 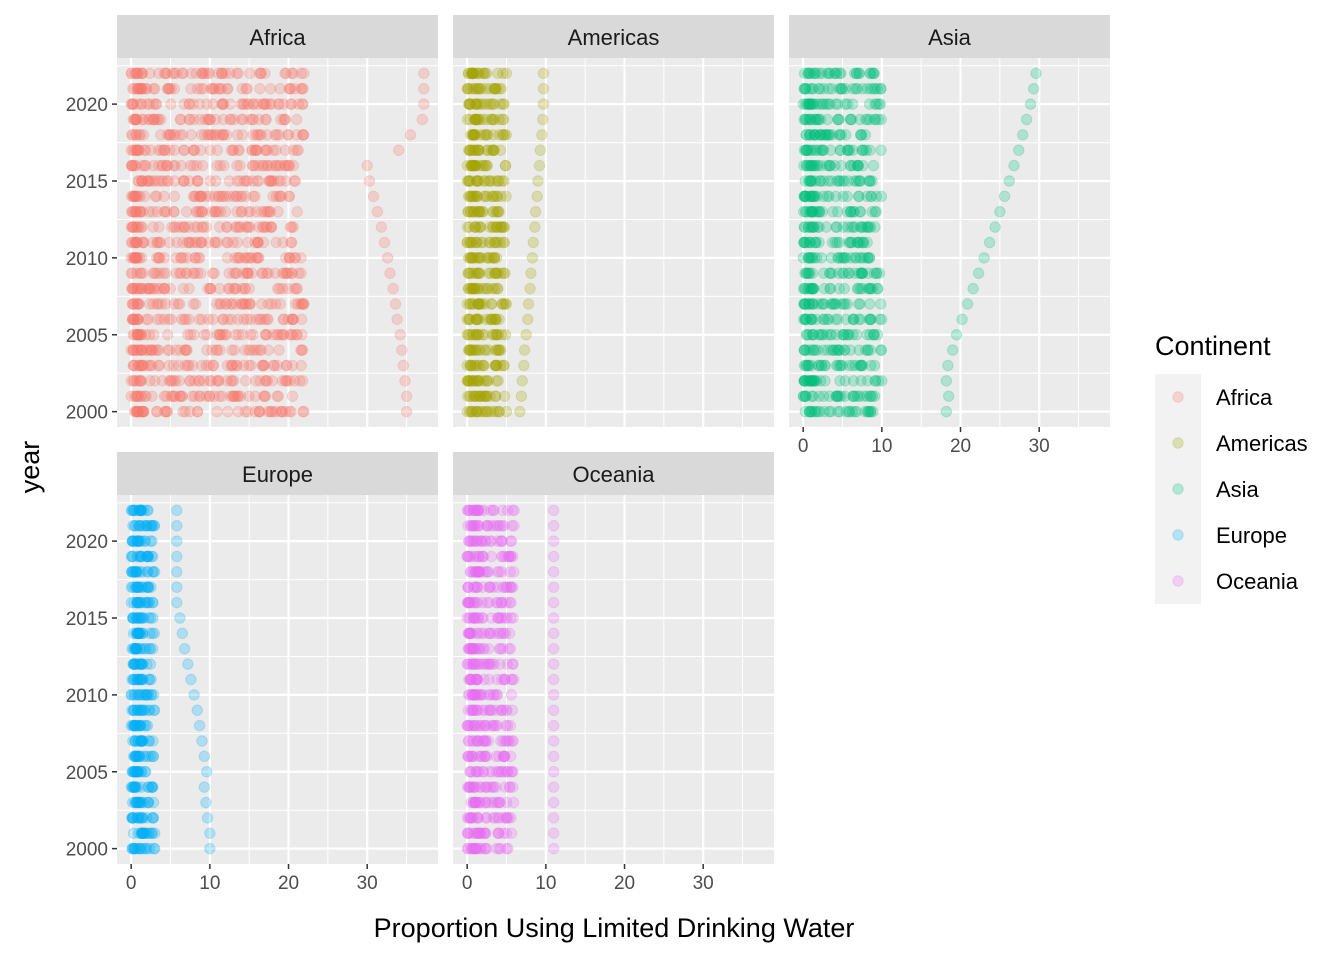 What do you see at coordinates (1039, 446) in the screenshot?
I see `x-tick-label: 30` at bounding box center [1039, 446].